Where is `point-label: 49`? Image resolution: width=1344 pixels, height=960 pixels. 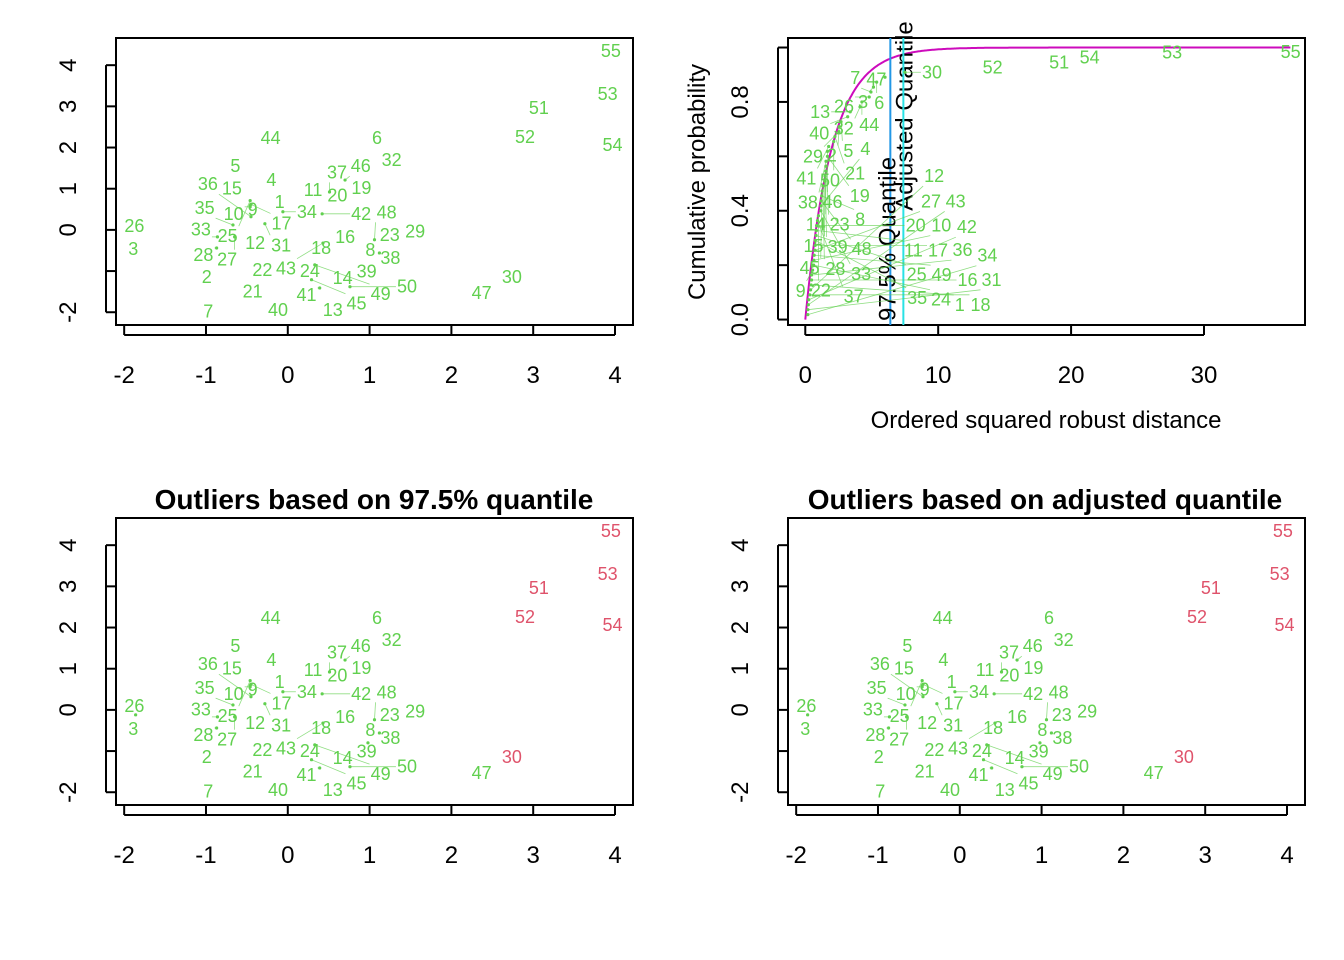 point-label: 49 is located at coordinates (381, 294).